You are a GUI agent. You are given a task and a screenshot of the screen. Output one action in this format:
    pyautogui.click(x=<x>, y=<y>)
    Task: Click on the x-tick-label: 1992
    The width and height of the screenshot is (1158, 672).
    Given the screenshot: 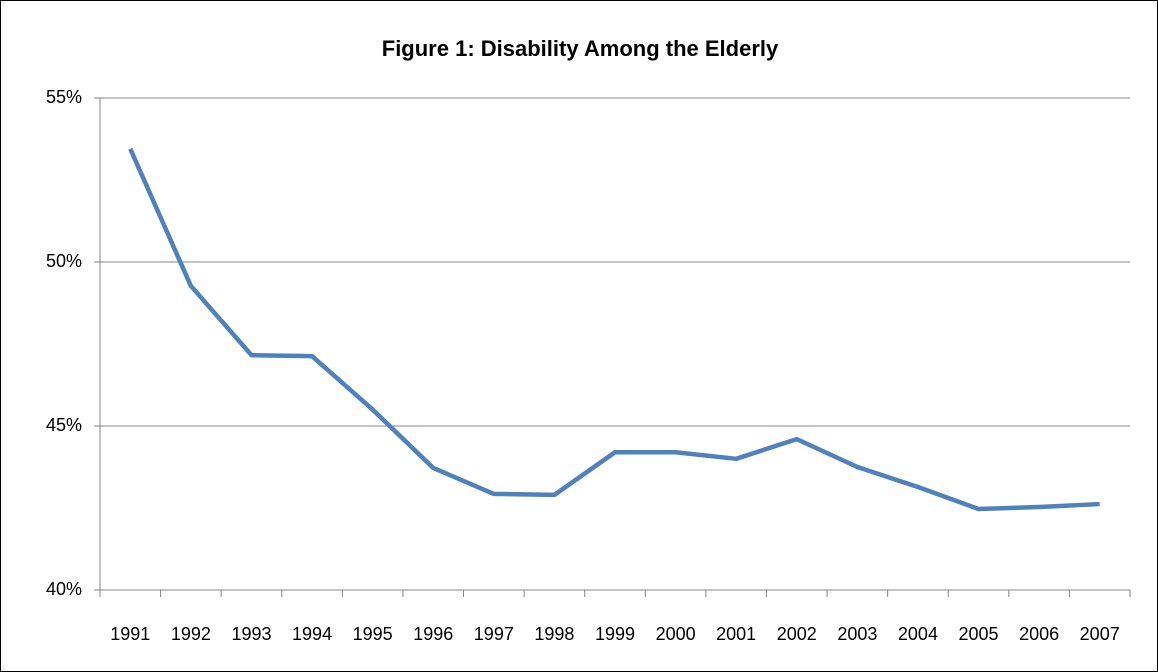 What is the action you would take?
    pyautogui.click(x=191, y=634)
    